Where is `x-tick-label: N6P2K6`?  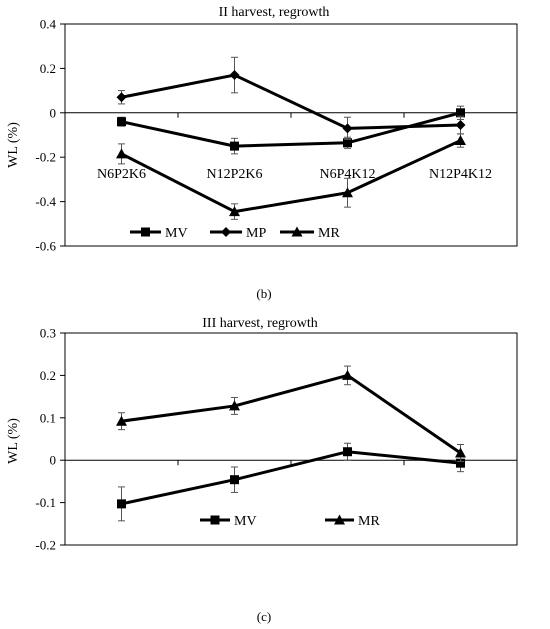 x-tick-label: N6P2K6 is located at coordinates (121, 174).